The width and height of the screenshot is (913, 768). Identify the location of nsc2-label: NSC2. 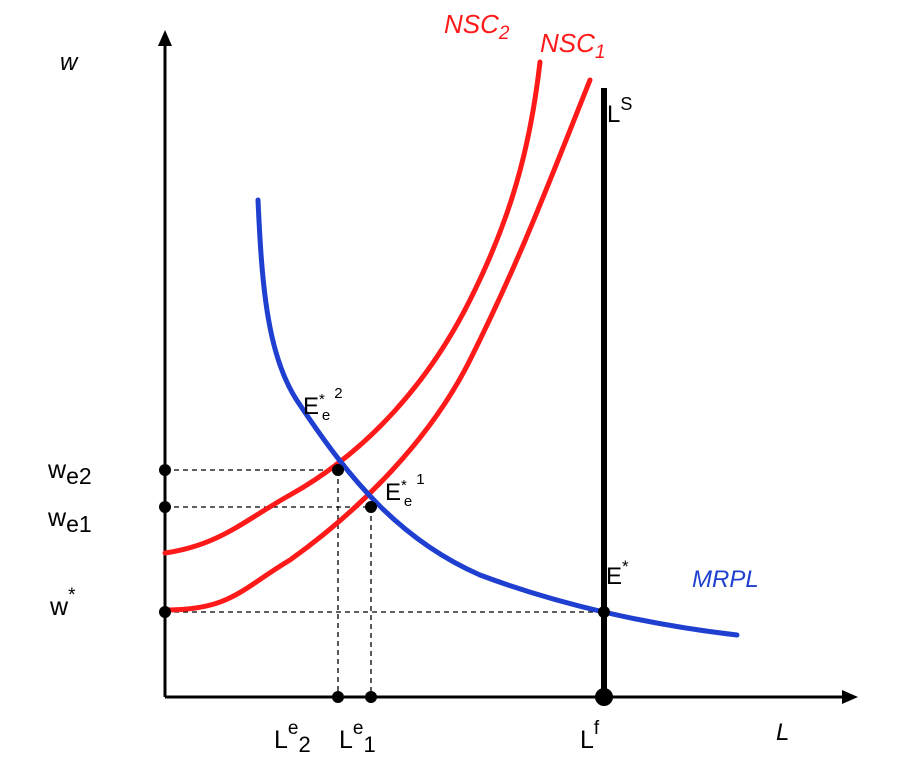
(477, 26).